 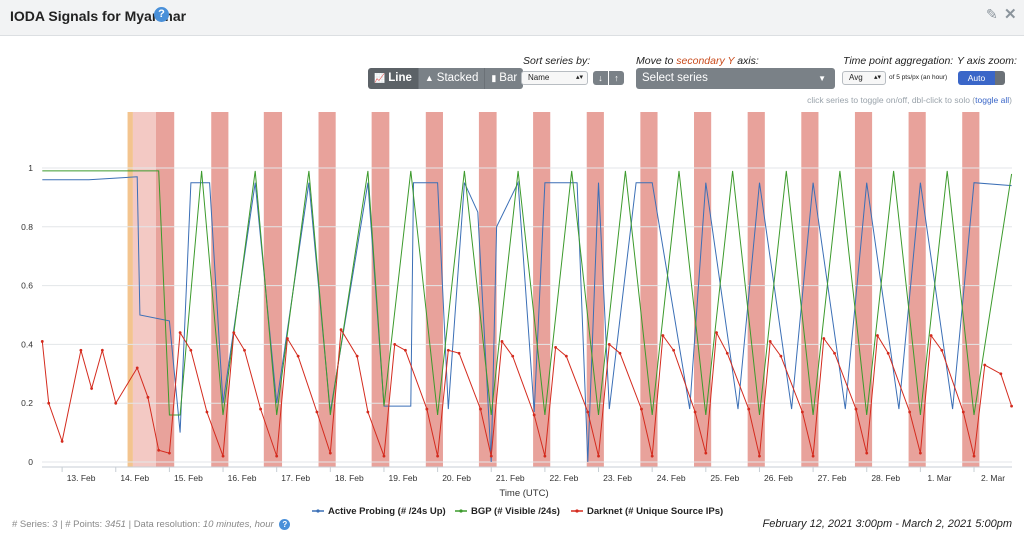 What do you see at coordinates (746, 61) in the screenshot?
I see `secondary-axis-label-suffix: axis:` at bounding box center [746, 61].